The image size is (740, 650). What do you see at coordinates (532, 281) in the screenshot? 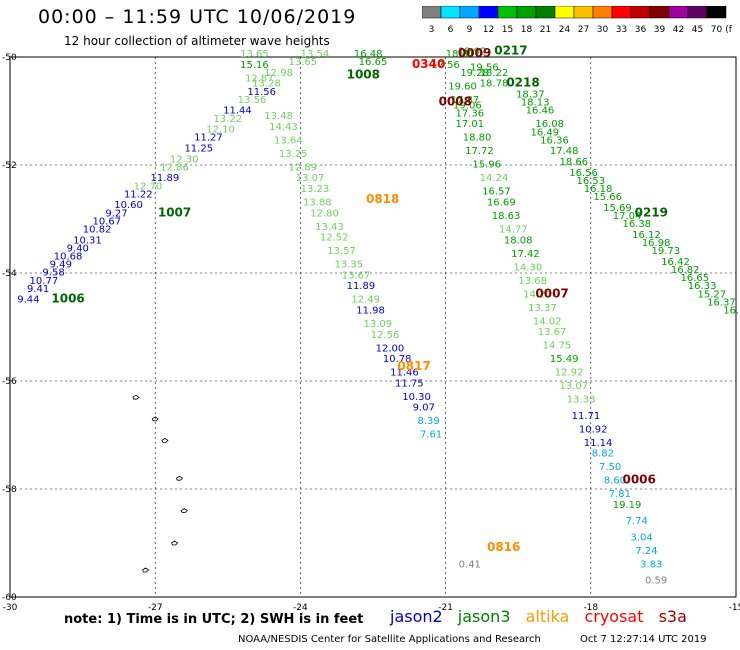
I see `wave-height-value: 13.68` at bounding box center [532, 281].